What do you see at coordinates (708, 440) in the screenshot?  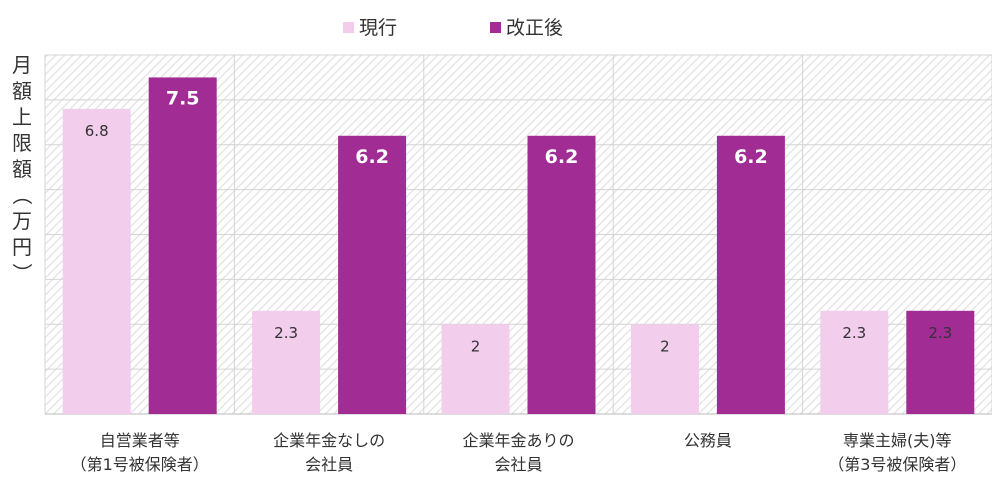 I see `x-tick-label: 公務員` at bounding box center [708, 440].